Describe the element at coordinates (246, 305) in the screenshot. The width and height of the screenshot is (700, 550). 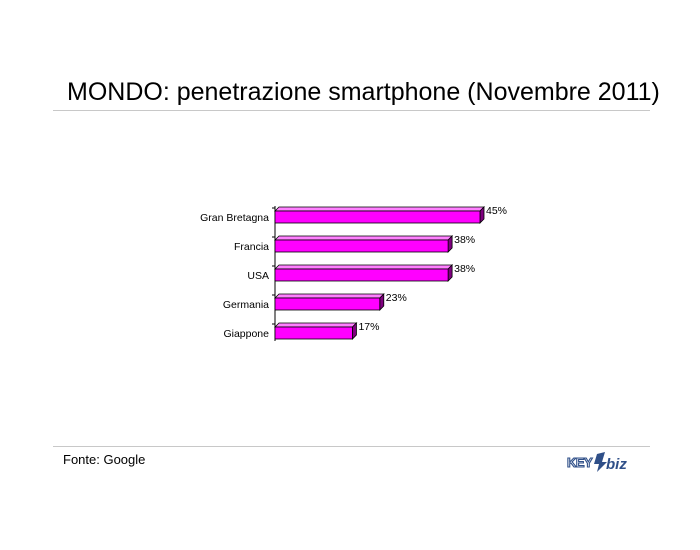
I see `category-label: Germania` at that location.